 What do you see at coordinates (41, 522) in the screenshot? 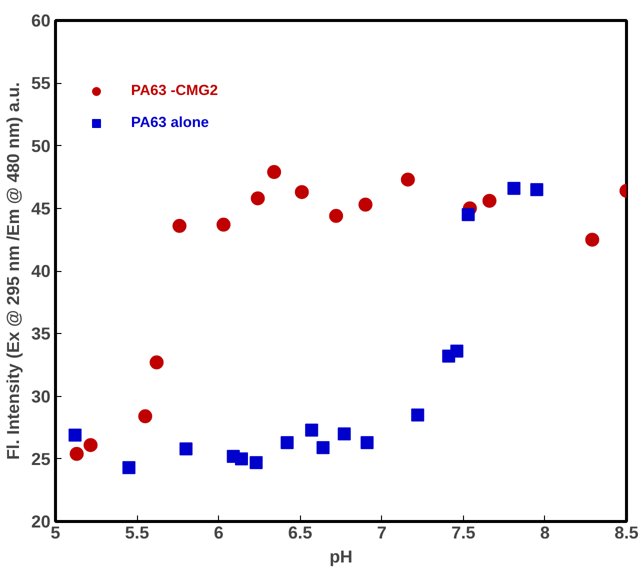
I see `y-tick-label: 20` at bounding box center [41, 522].